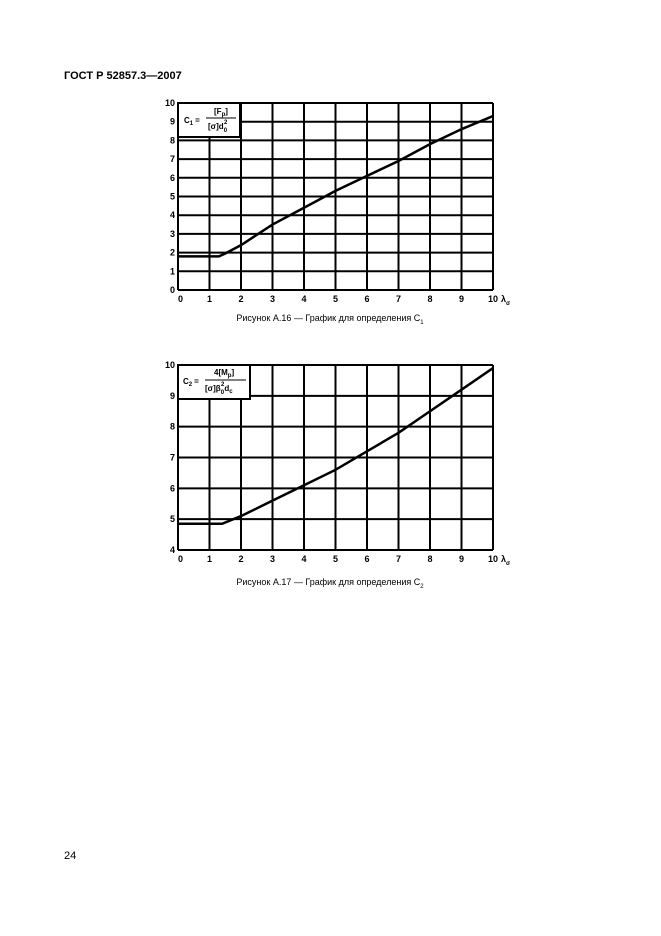  Describe the element at coordinates (172, 234) in the screenshot. I see `y-tick-label: 3` at that location.